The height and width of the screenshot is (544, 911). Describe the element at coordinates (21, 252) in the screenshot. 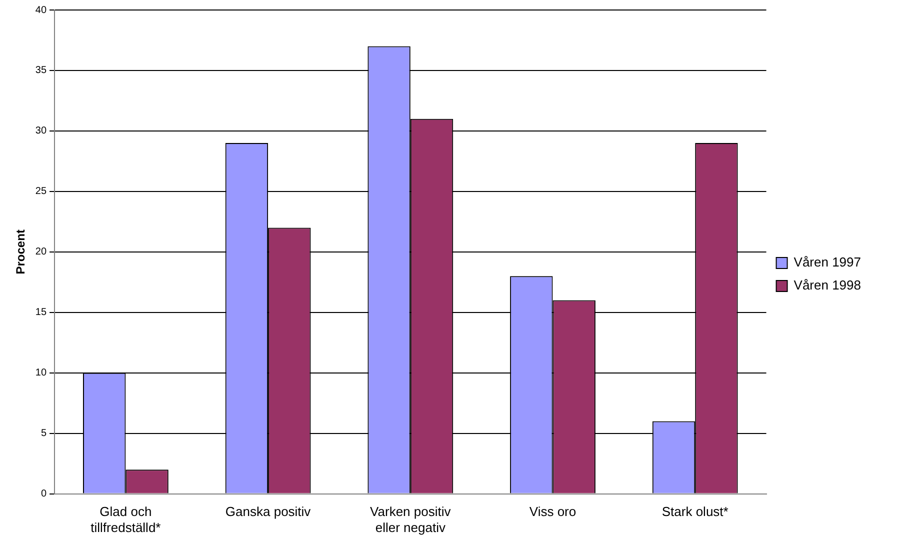

I see `y-axis-title: Procent` at that location.